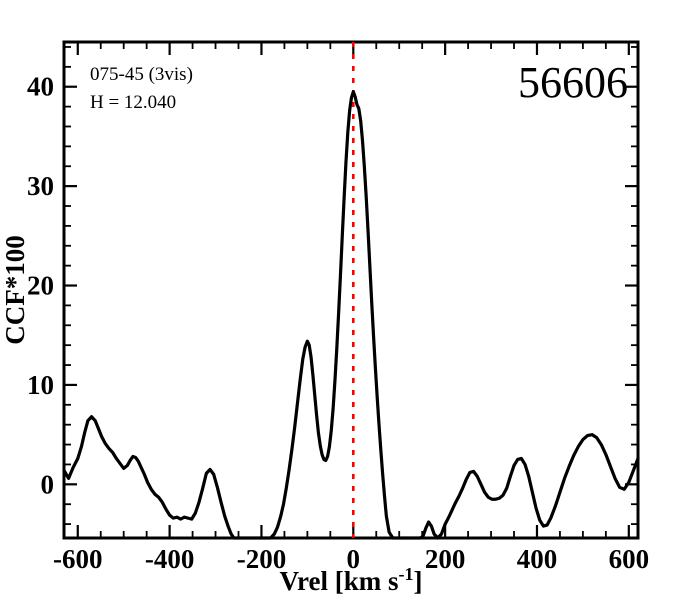 The image size is (675, 600). What do you see at coordinates (40, 385) in the screenshot?
I see `y-tick-label: 10` at bounding box center [40, 385].